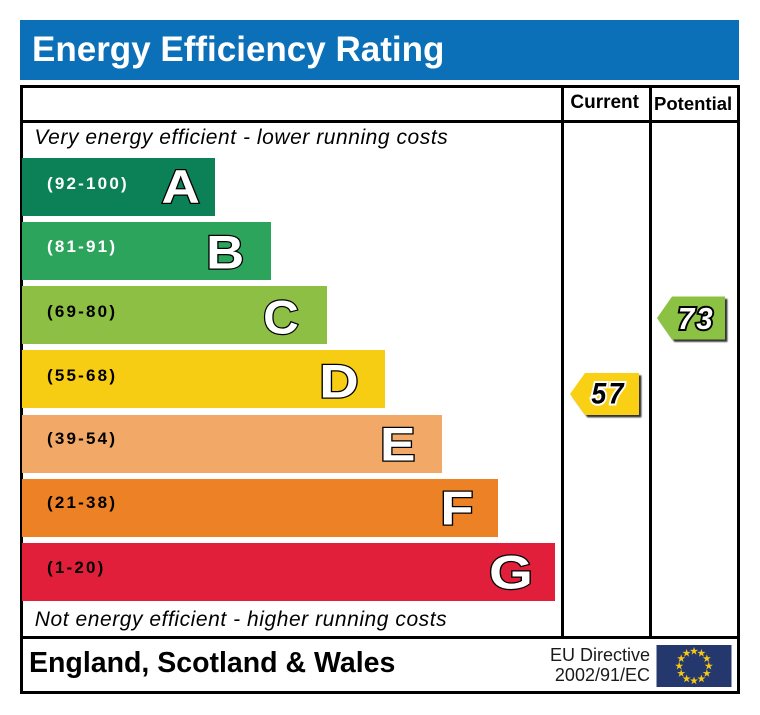 The image size is (760, 715). What do you see at coordinates (338, 381) in the screenshot?
I see `svg-text: D` at bounding box center [338, 381].